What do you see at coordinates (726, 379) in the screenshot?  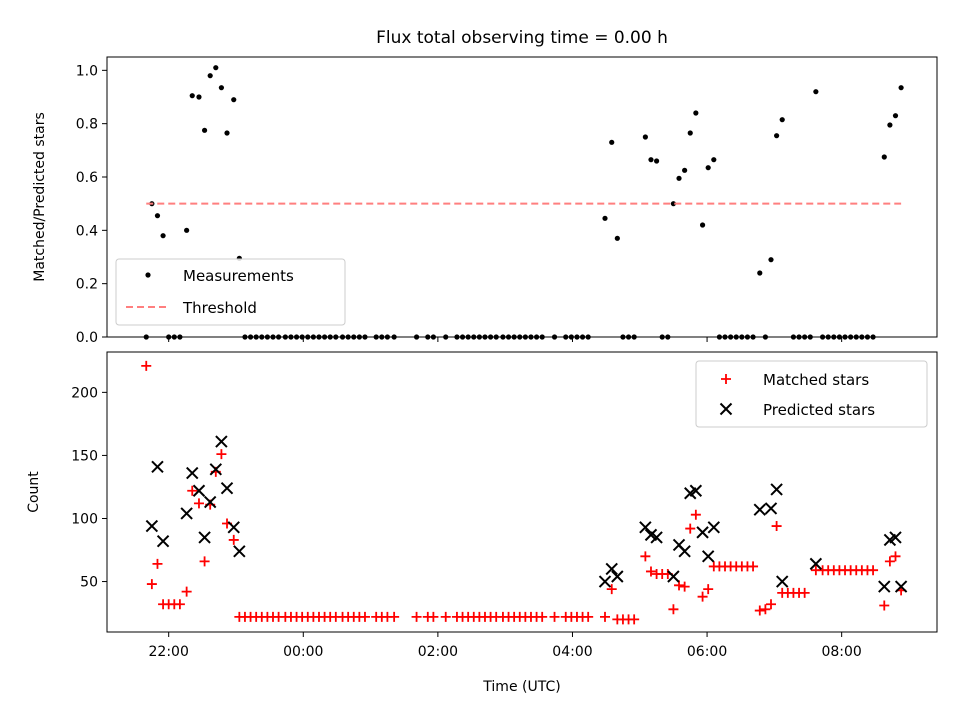 I see `legend-matched-marker` at bounding box center [726, 379].